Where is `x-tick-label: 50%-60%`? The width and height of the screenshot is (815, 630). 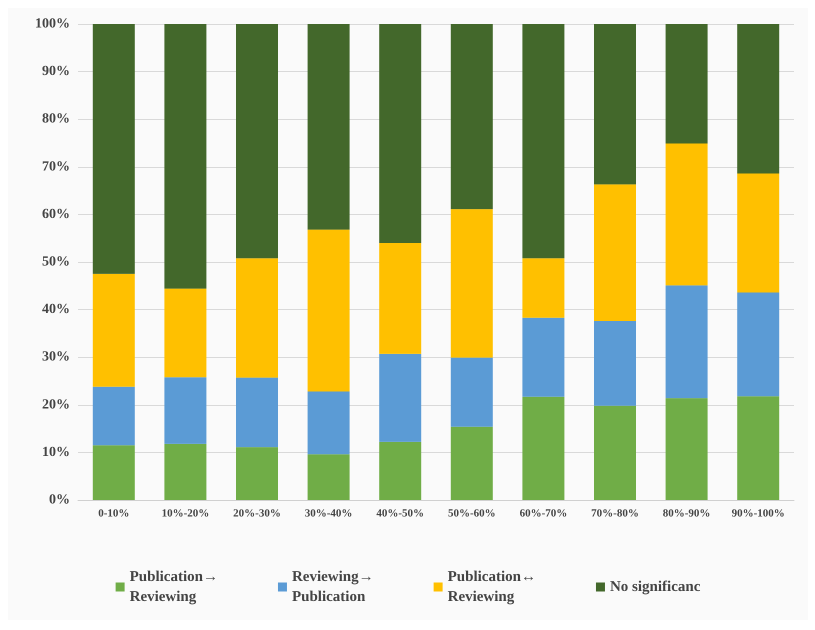 x-tick-label: 50%-60% is located at coordinates (472, 514).